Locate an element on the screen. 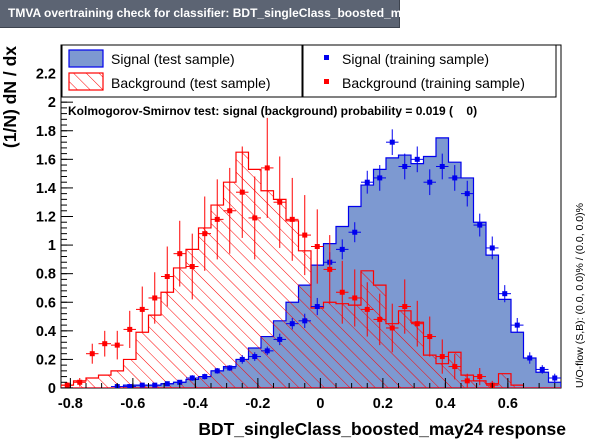 The height and width of the screenshot is (442, 598). x-tick-label: 0 is located at coordinates (320, 404).